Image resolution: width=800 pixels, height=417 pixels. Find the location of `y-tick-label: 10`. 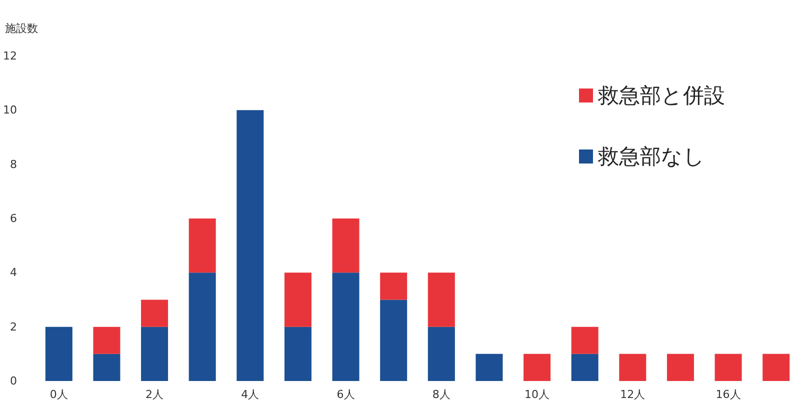

y-tick-label: 10 is located at coordinates (10, 110).